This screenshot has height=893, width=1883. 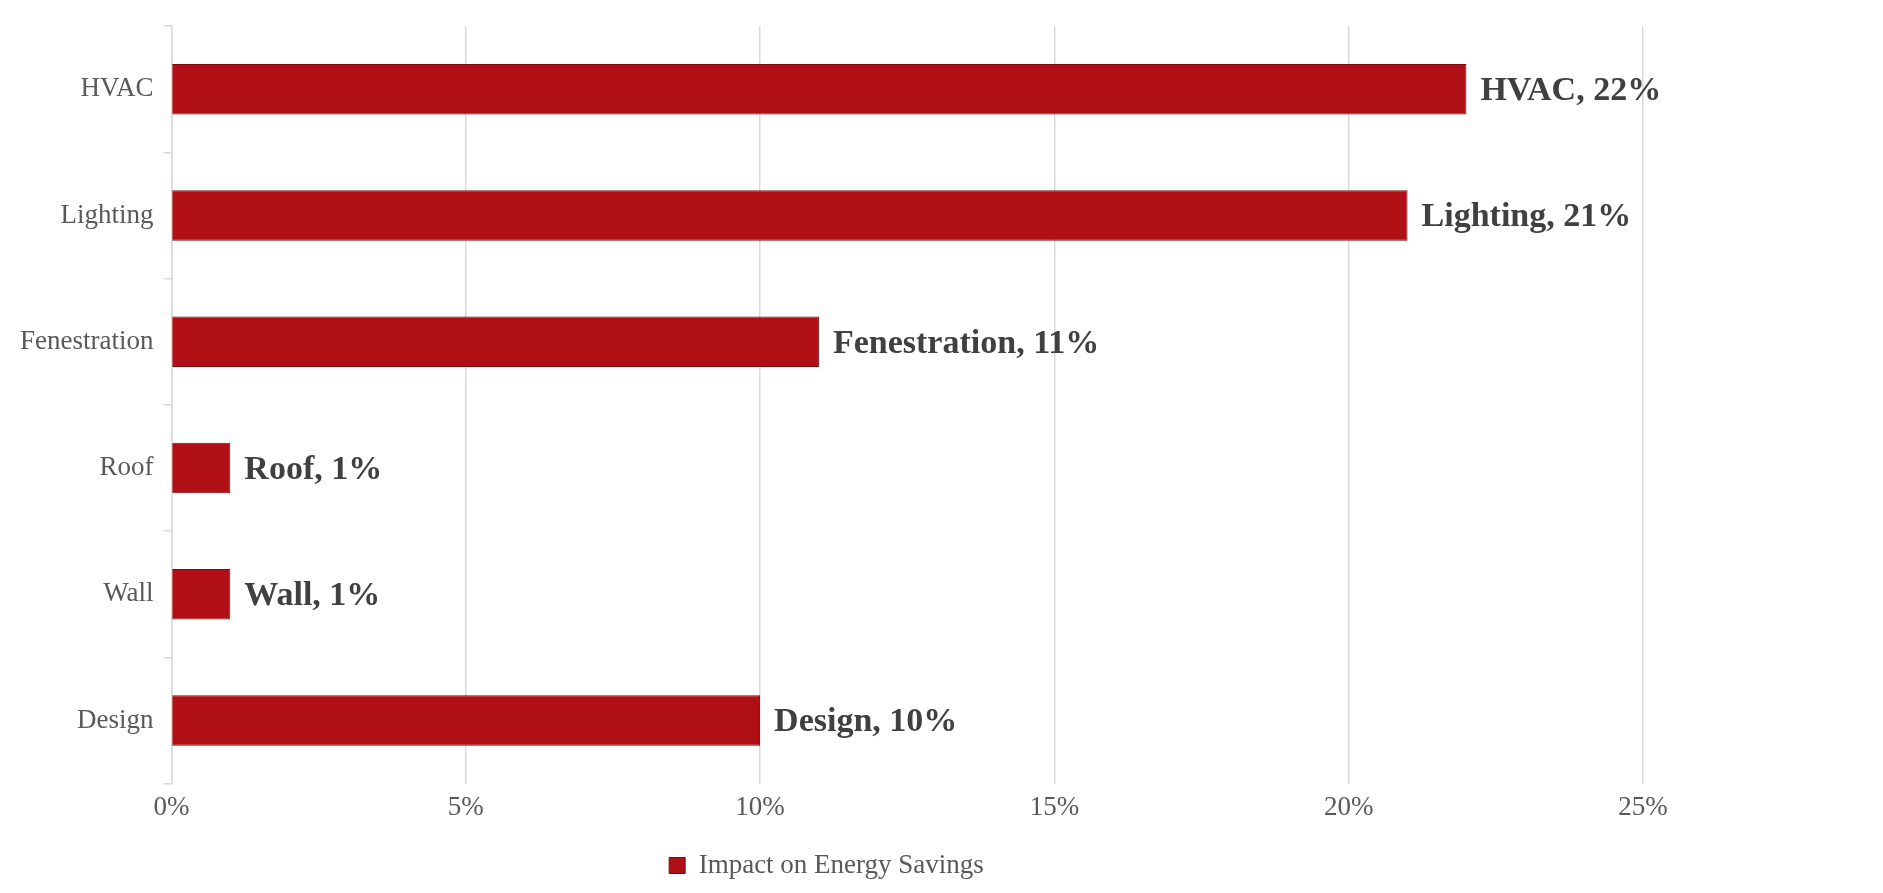 What do you see at coordinates (1348, 805) in the screenshot?
I see `x-tick-label: 20%` at bounding box center [1348, 805].